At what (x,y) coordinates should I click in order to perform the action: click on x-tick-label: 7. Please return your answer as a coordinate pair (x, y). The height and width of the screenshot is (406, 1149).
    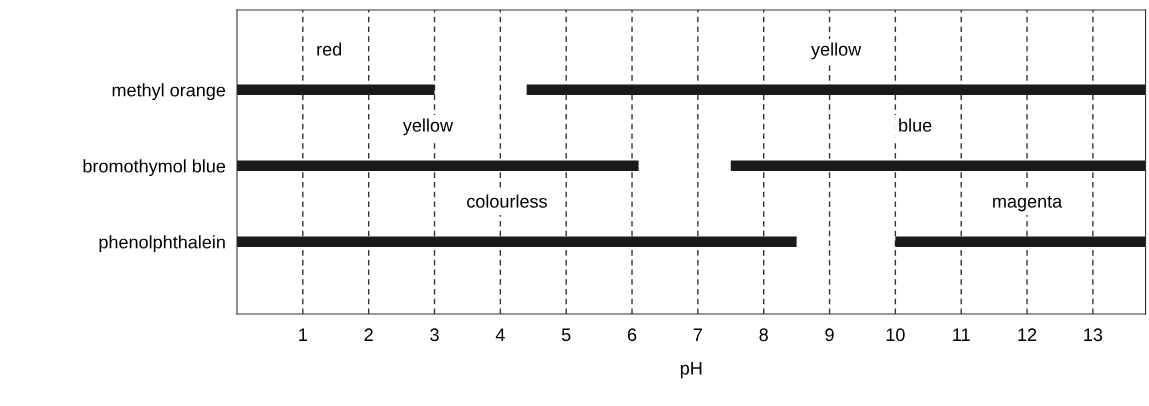
    Looking at the image, I should click on (697, 334).